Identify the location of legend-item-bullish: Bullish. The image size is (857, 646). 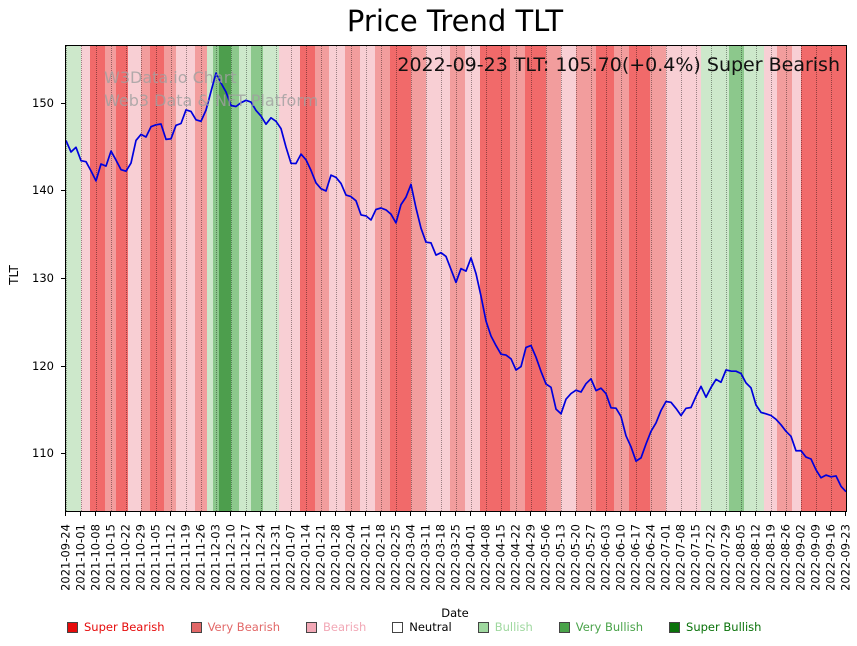
(505, 627).